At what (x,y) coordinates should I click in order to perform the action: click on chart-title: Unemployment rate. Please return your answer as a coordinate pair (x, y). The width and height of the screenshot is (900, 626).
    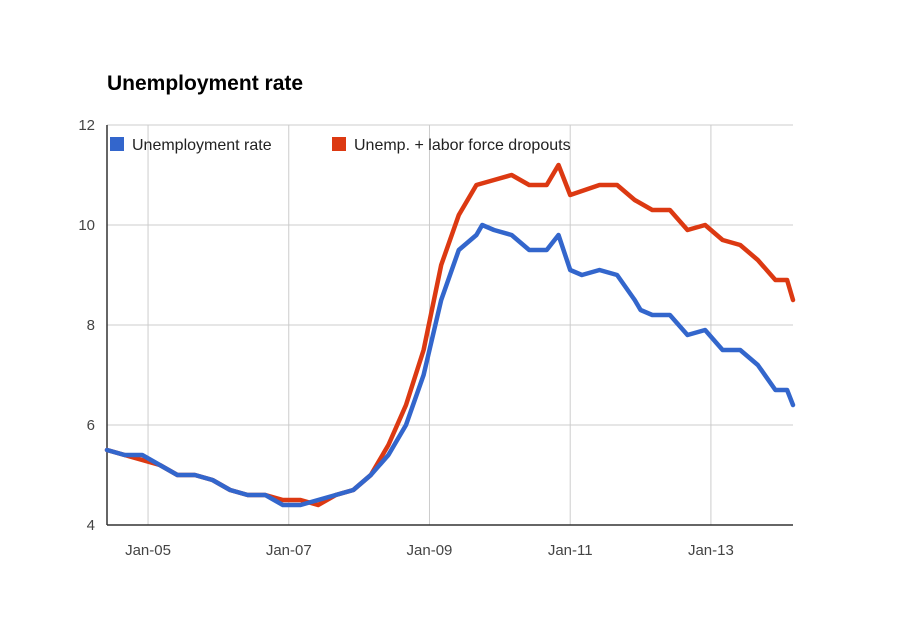
    Looking at the image, I should click on (205, 83).